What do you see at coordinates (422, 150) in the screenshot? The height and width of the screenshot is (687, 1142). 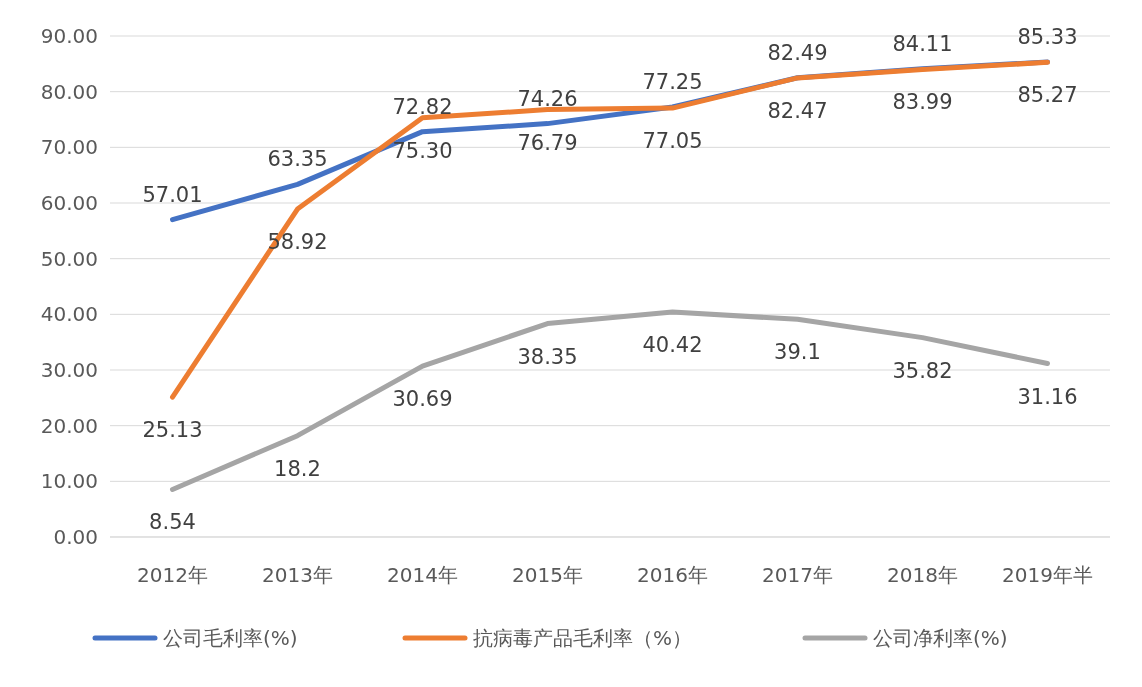 I see `data-label: 75.30` at bounding box center [422, 150].